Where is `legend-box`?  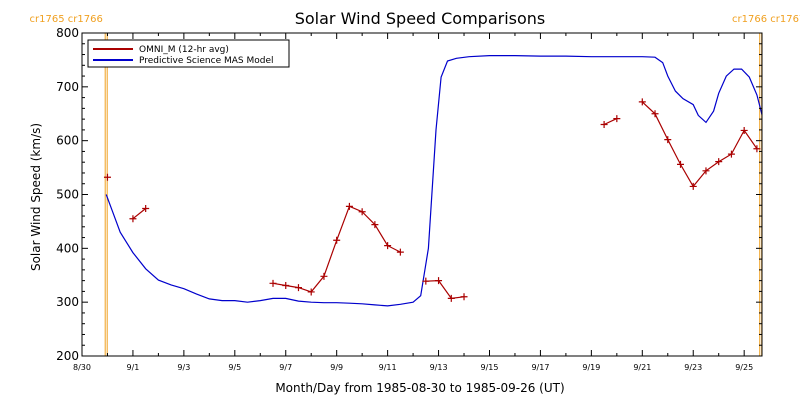
legend-box is located at coordinates (188, 53).